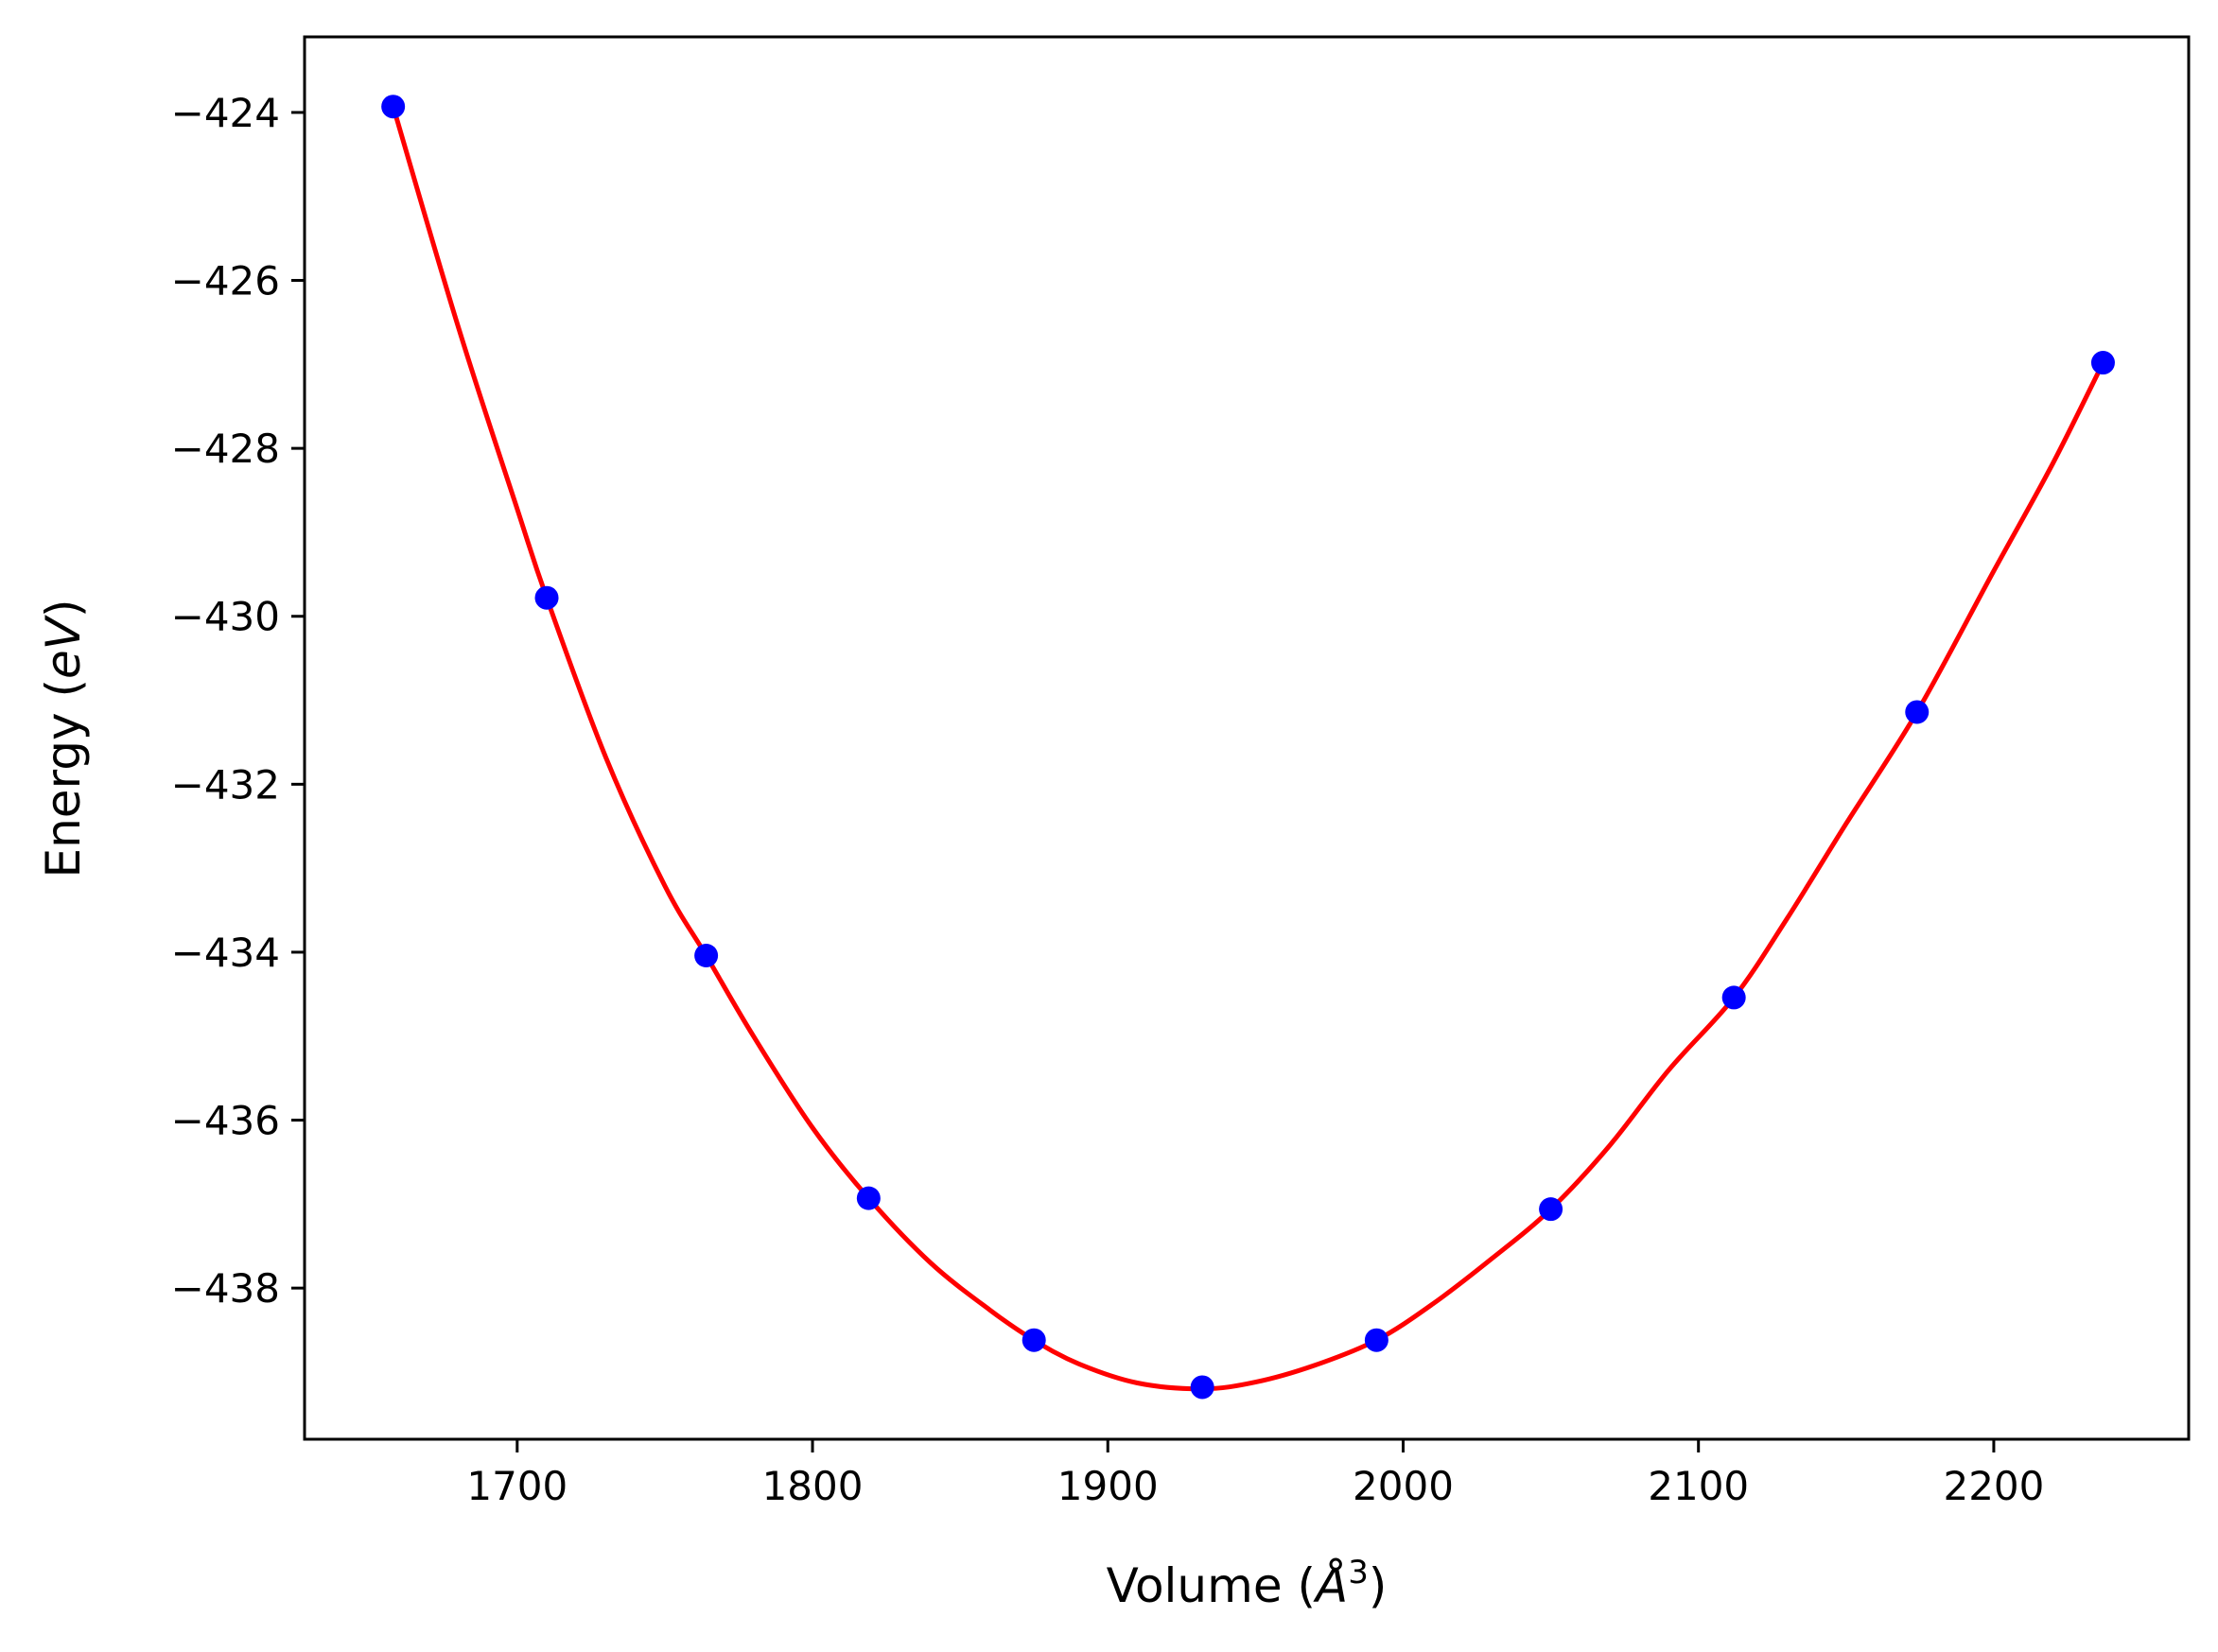 Image resolution: width=2218 pixels, height=1652 pixels. Describe the element at coordinates (517, 1486) in the screenshot. I see `x-tick-label: 1700` at that location.